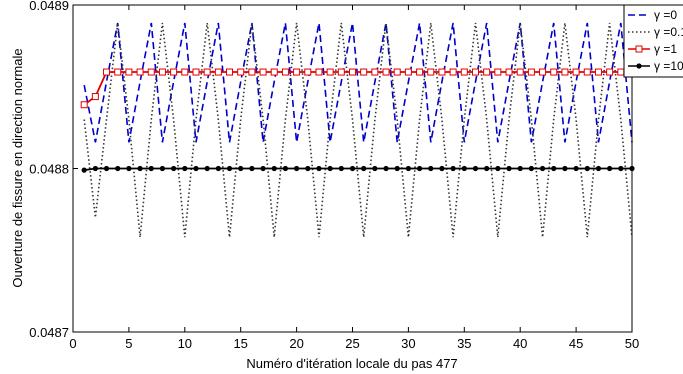  What do you see at coordinates (464, 343) in the screenshot?
I see `x-tick-label: 35` at bounding box center [464, 343].